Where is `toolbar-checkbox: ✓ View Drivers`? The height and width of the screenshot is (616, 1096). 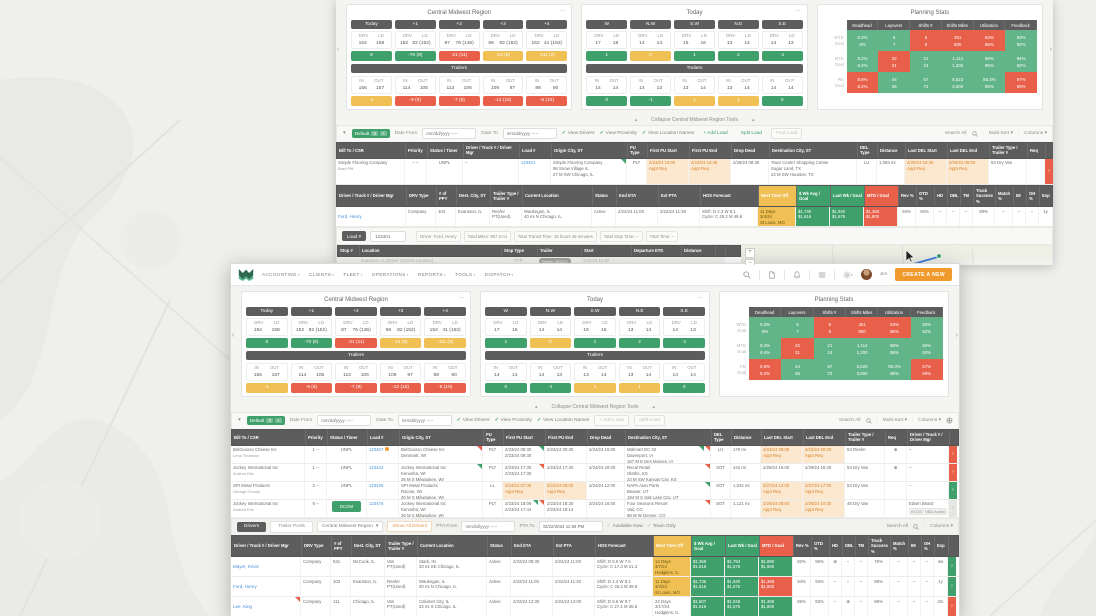
toolbar-checkbox: ✓ View Drivers is located at coordinates (578, 133).